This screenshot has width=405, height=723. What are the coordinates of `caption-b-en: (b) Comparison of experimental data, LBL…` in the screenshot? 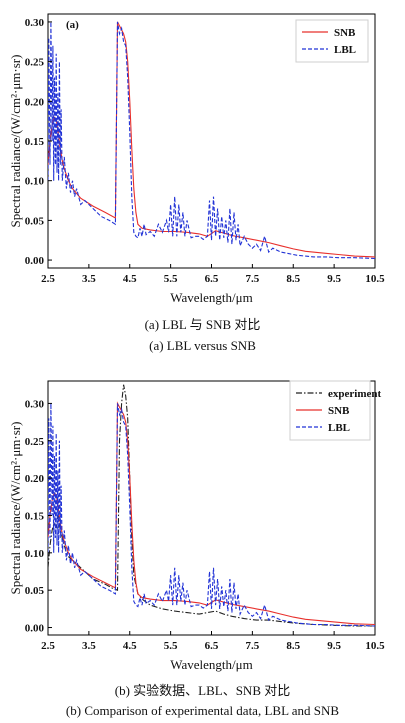 It's located at (202, 710).